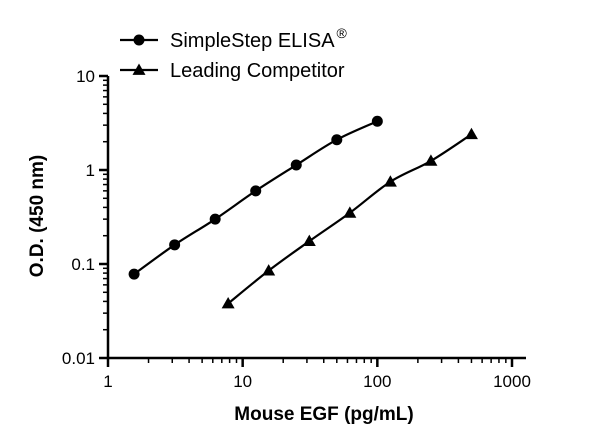 The width and height of the screenshot is (600, 445). I want to click on x-axis-title: Mouse EGF (pg/mL), so click(323, 414).